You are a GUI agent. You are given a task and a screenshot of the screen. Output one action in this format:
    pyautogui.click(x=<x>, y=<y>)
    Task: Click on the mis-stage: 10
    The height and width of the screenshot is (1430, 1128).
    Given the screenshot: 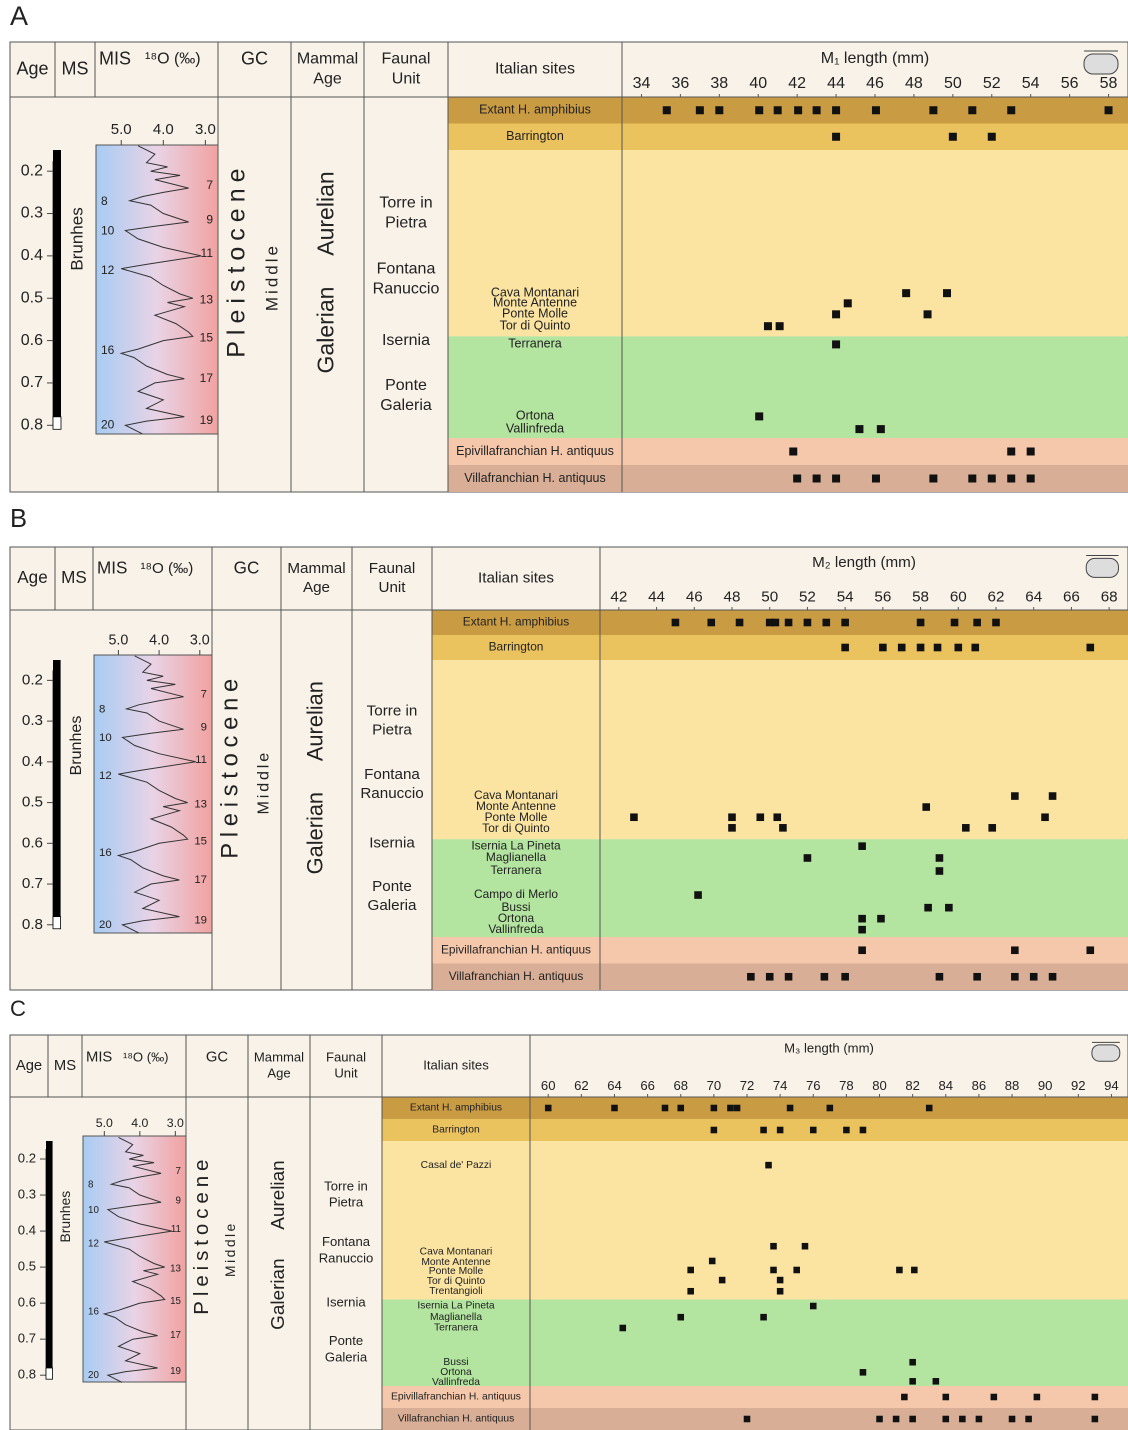 What is the action you would take?
    pyautogui.click(x=105, y=738)
    